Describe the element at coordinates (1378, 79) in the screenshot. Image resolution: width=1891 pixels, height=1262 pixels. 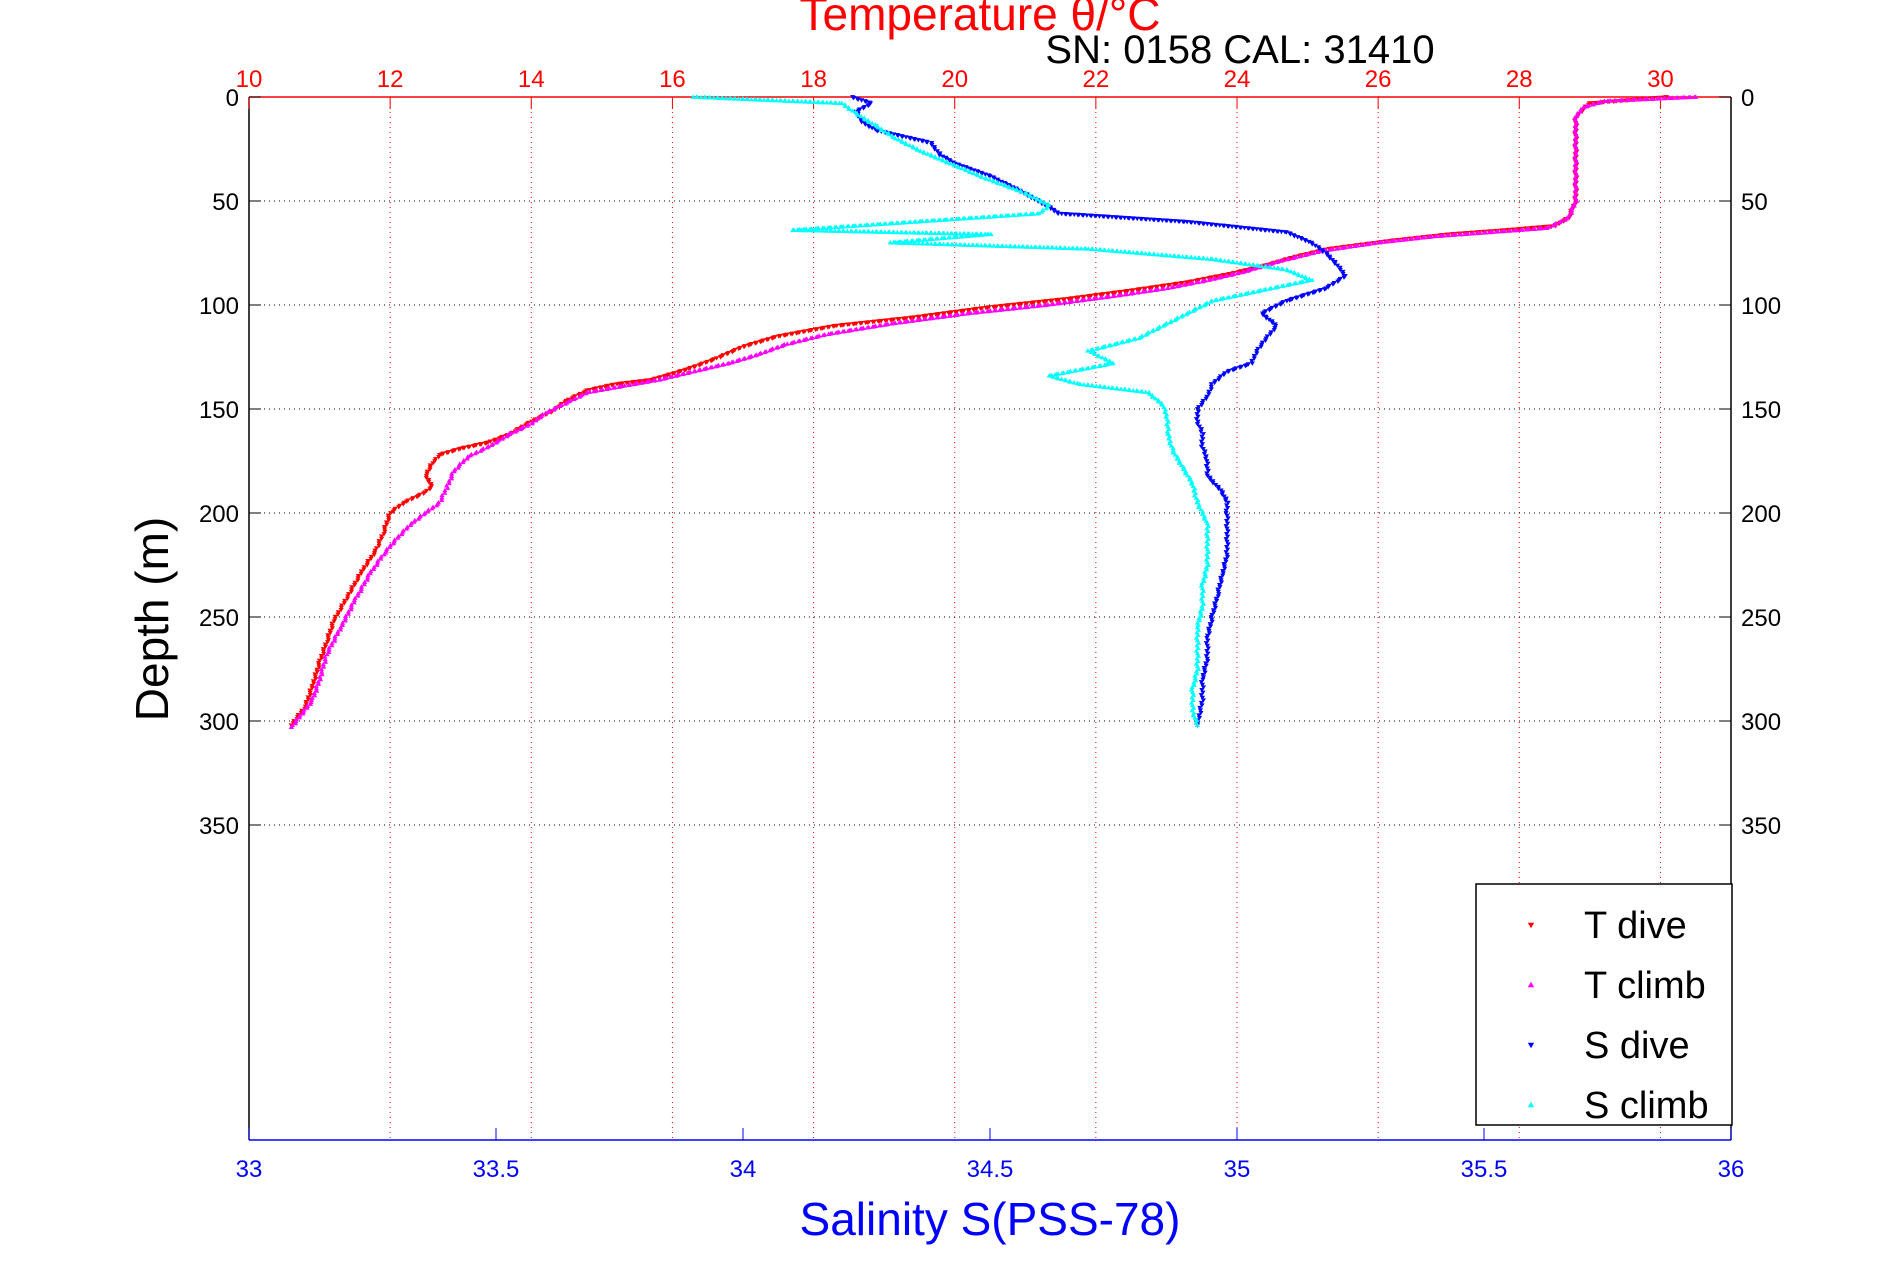
I see `temperature-tick-label: 26` at that location.